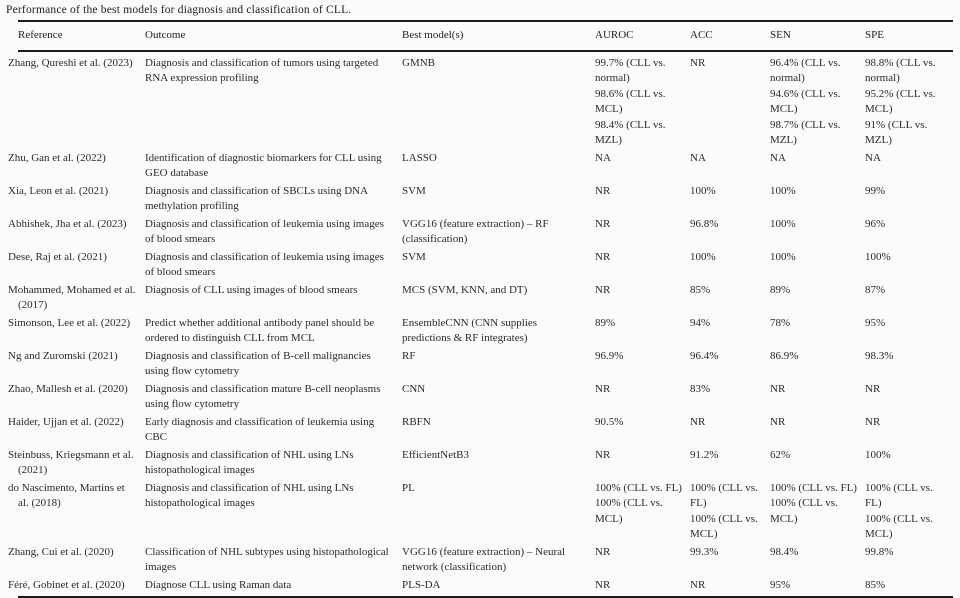 The image size is (960, 598). What do you see at coordinates (784, 355) in the screenshot?
I see `cell-sen: 86.9%` at bounding box center [784, 355].